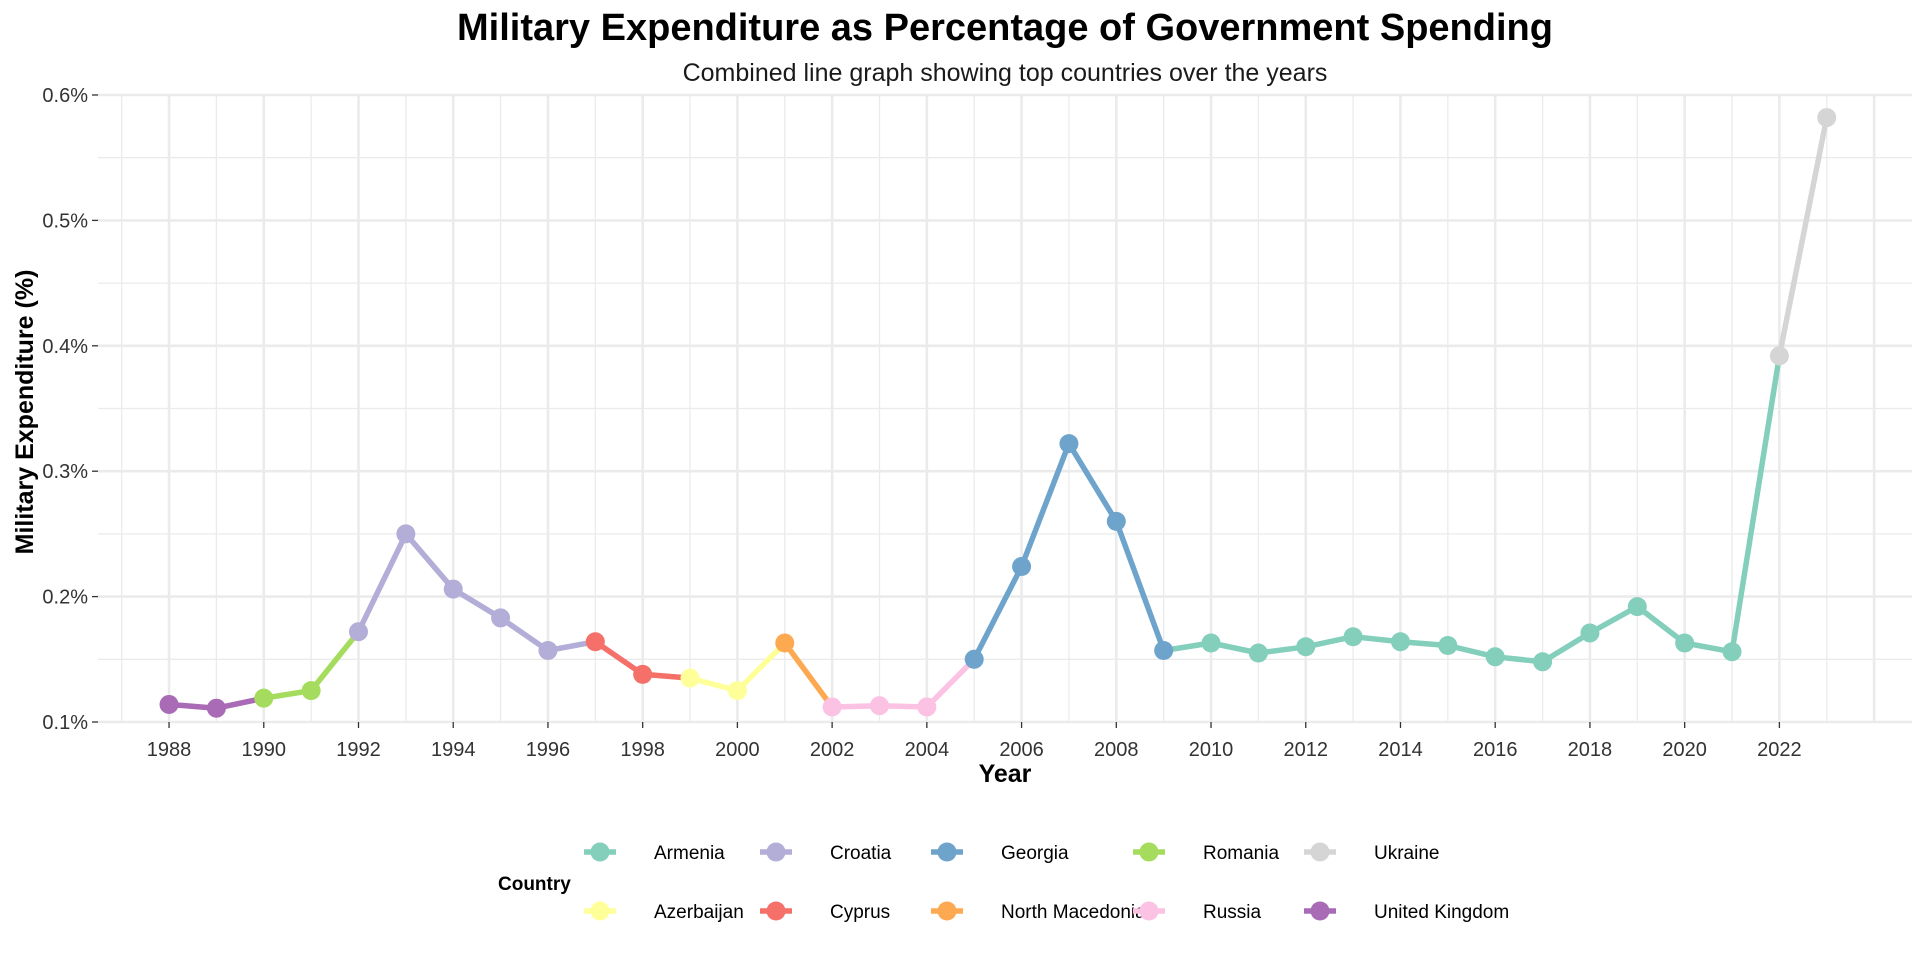  I want to click on x-tick-label: 2012, so click(1306, 750).